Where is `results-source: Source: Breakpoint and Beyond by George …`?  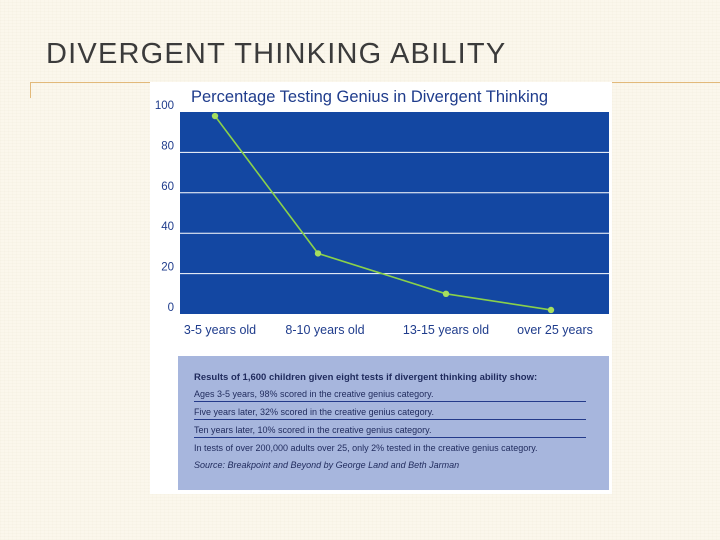 results-source: Source: Breakpoint and Beyond by George … is located at coordinates (327, 465).